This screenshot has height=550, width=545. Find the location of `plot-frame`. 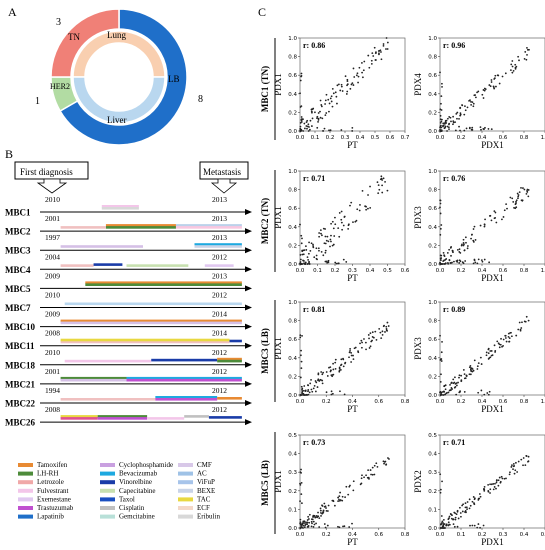

plot-frame is located at coordinates (492, 84).